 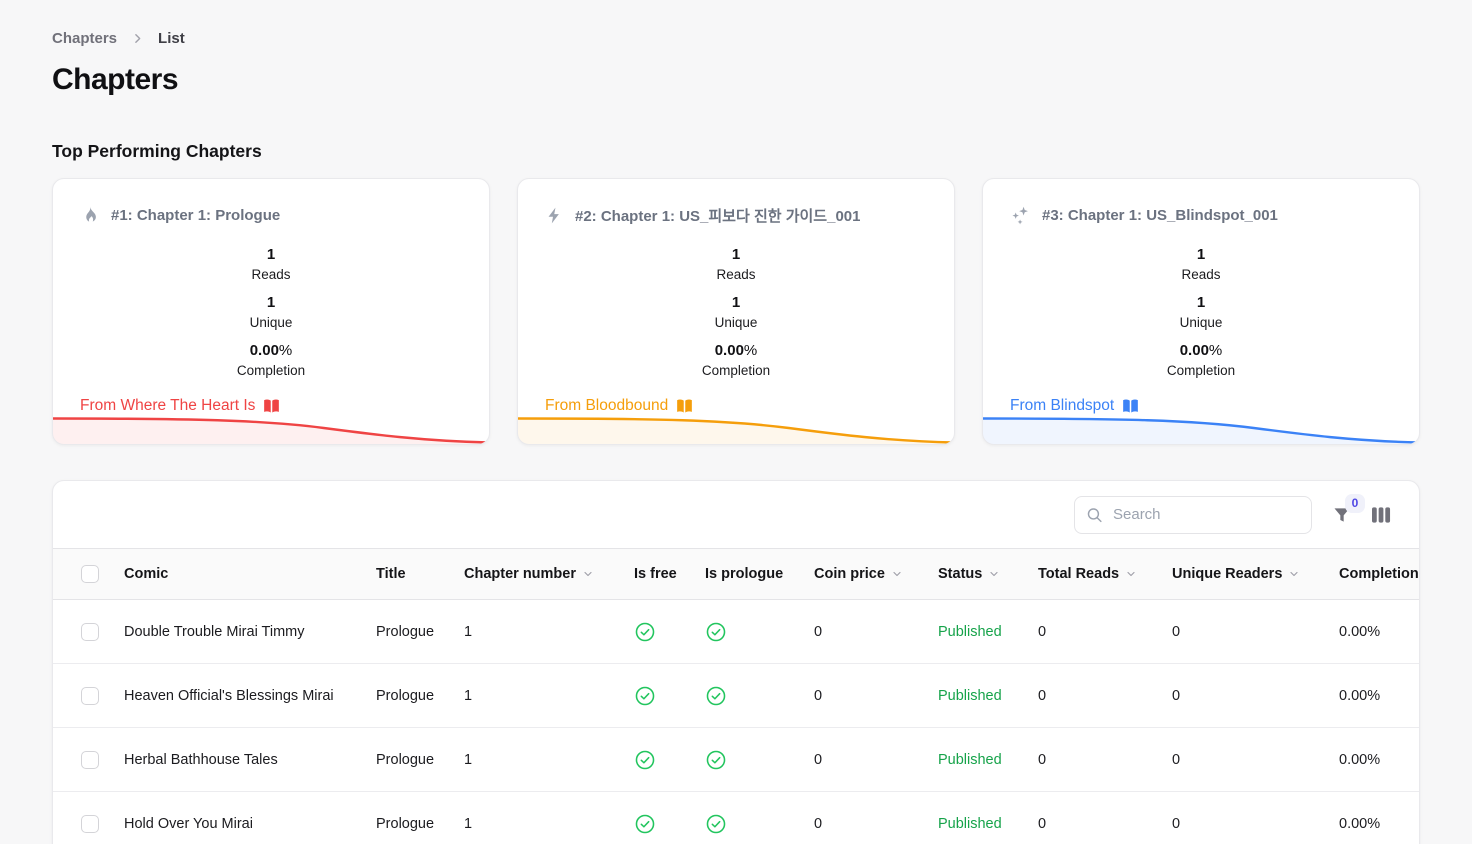 I want to click on sparkles-icon, so click(x=1020, y=215).